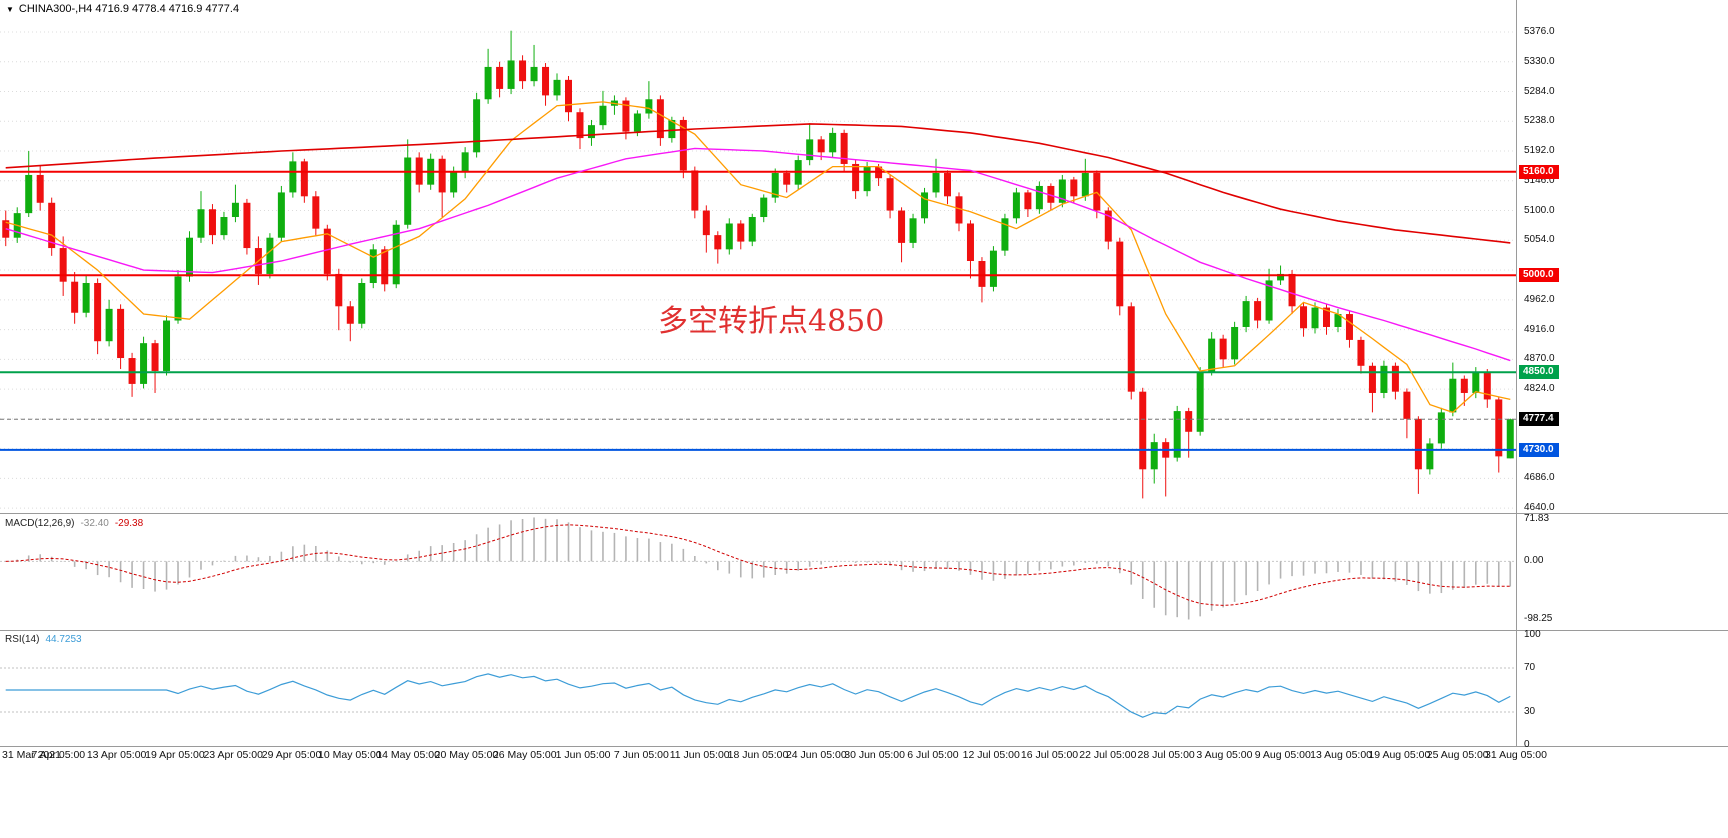 This screenshot has height=838, width=1728. Describe the element at coordinates (233, 755) in the screenshot. I see `time-label: 23 Apr 05:00` at that location.